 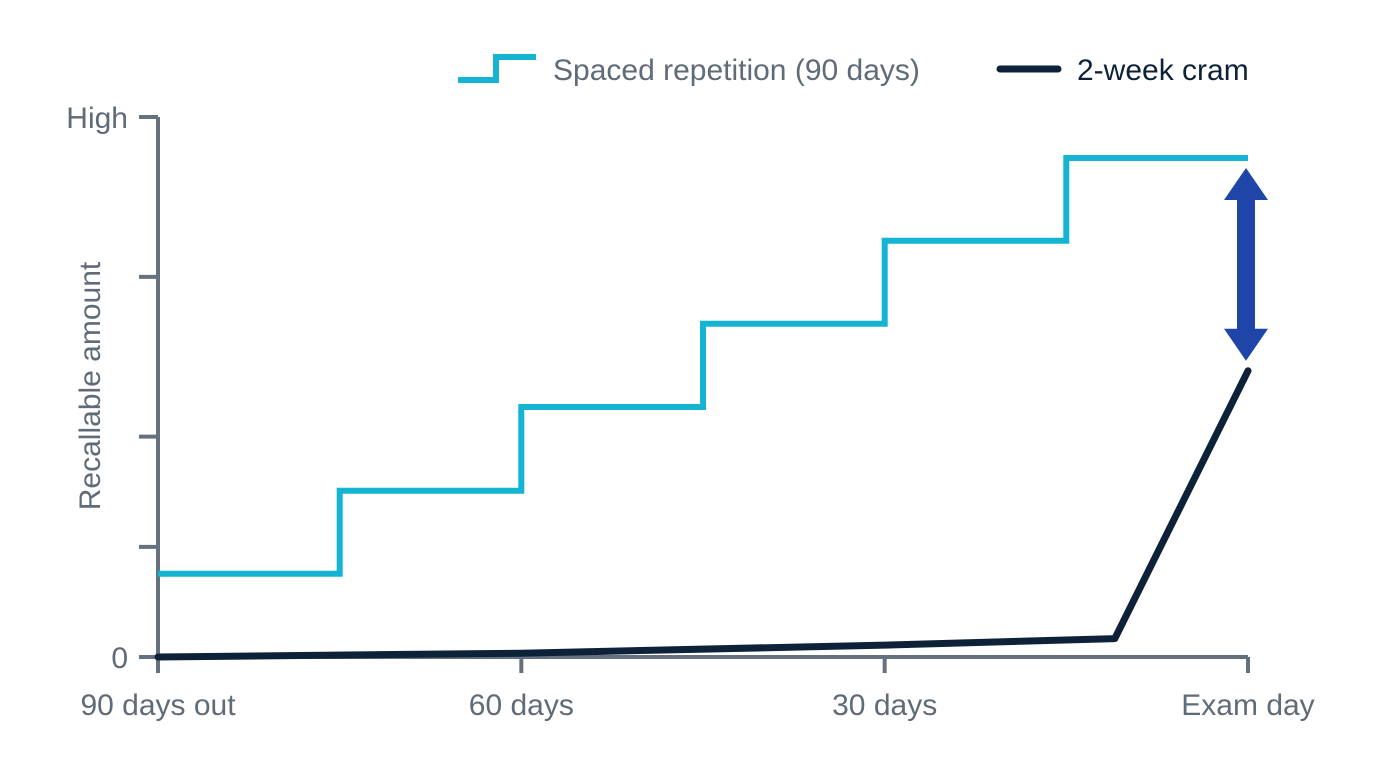 I want to click on legend: Spaced repetition (90 days) 2-week cram, so click(x=853, y=70).